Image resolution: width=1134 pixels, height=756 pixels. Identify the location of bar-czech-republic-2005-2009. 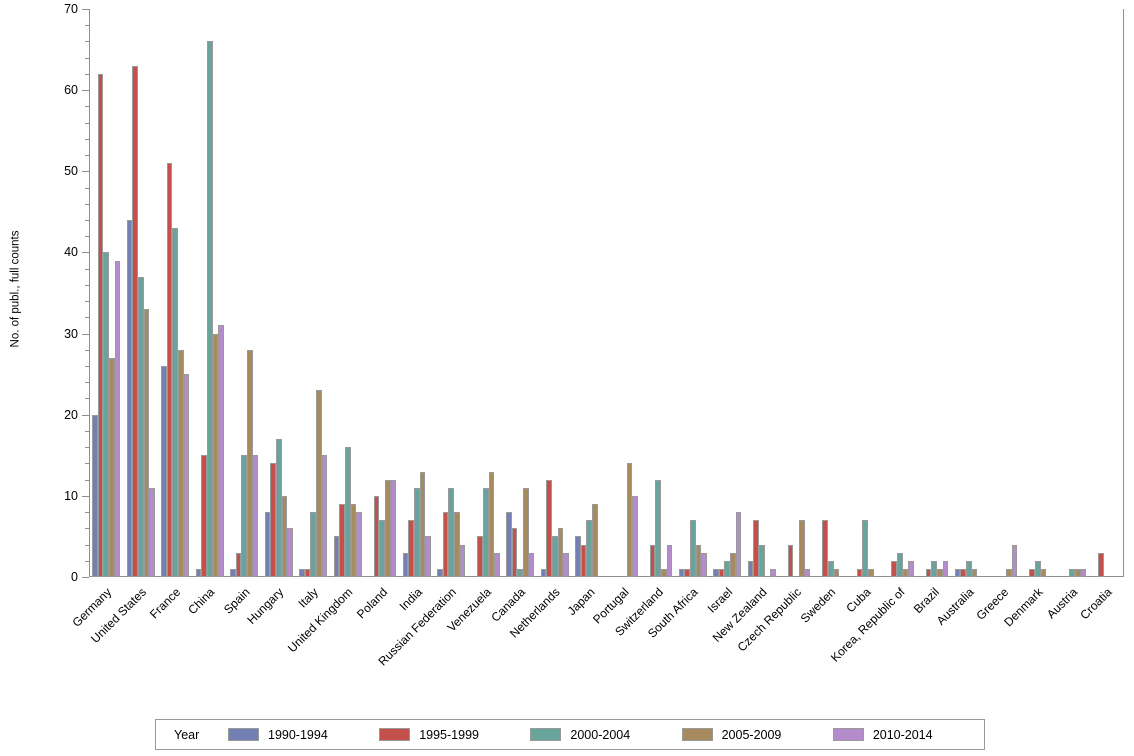
(802, 548).